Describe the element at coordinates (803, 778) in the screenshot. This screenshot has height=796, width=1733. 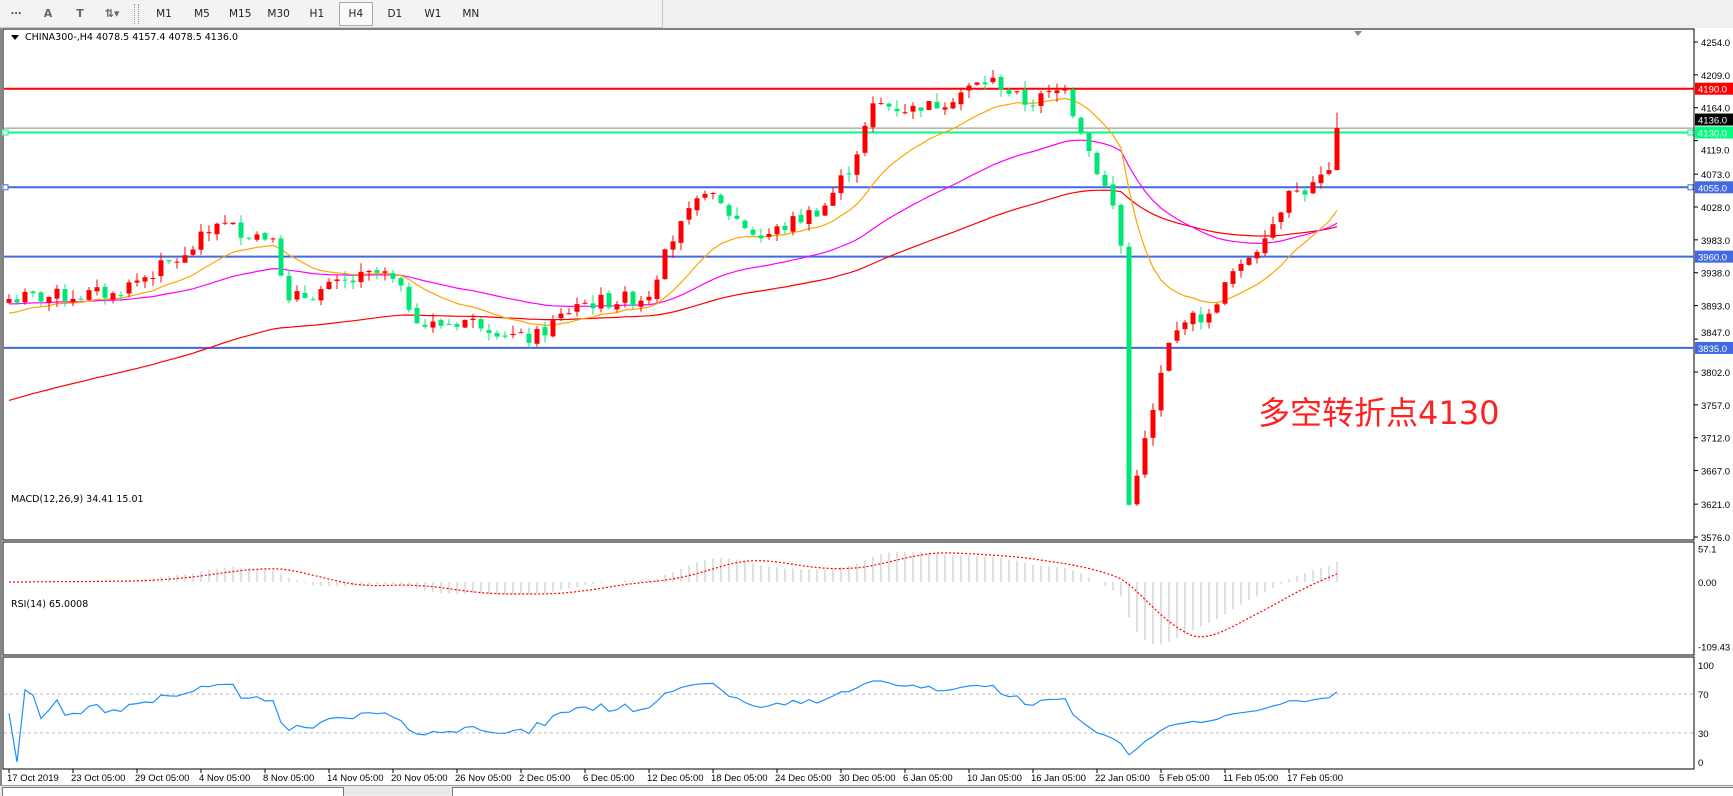
I see `date-tick-label: 24 Dec 05:00` at that location.